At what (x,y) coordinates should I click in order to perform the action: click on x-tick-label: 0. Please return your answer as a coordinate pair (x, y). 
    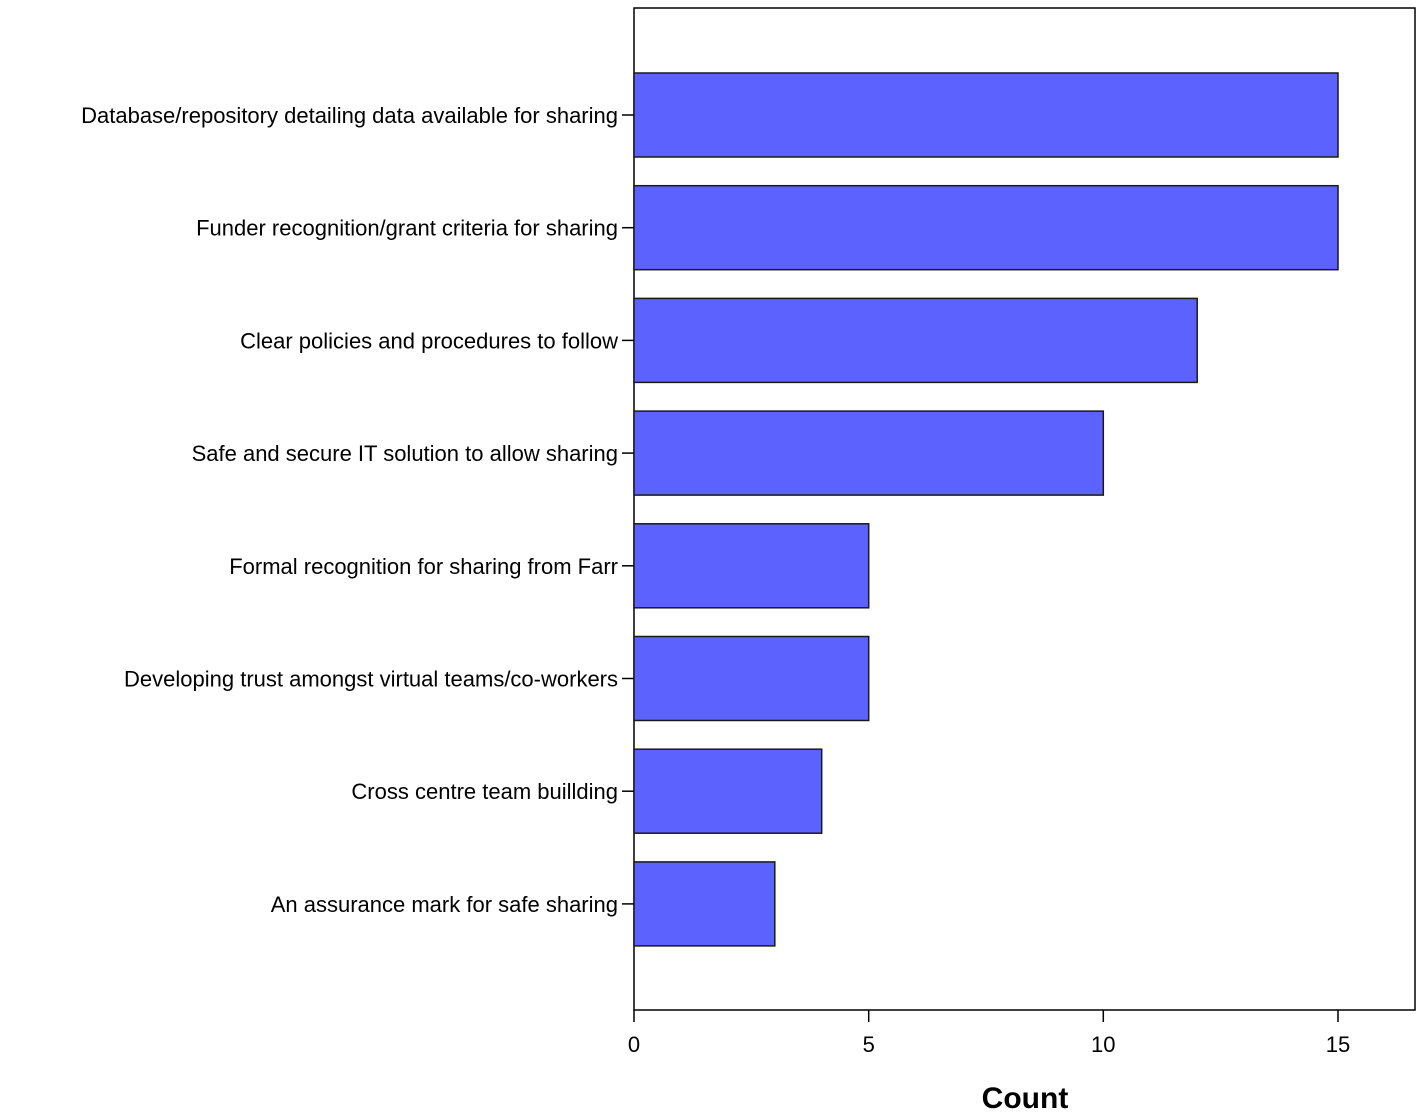
    Looking at the image, I should click on (634, 1044).